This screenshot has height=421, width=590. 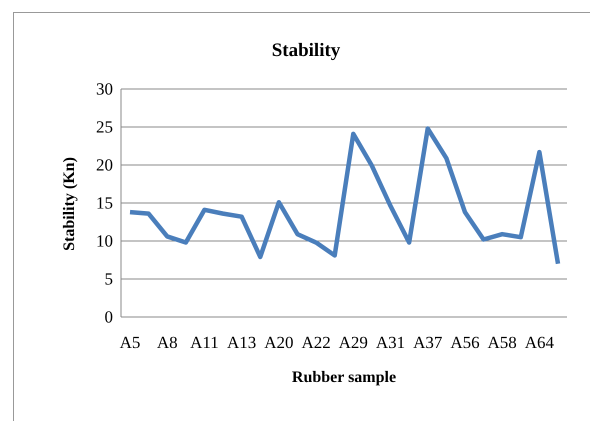 I want to click on x-tick-label: A31, so click(x=391, y=342).